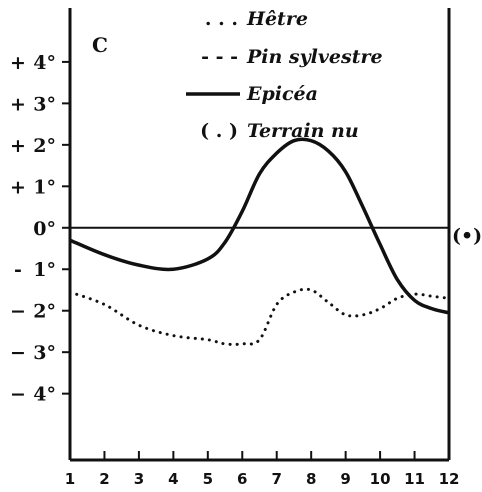 The height and width of the screenshot is (492, 482). What do you see at coordinates (277, 479) in the screenshot?
I see `x-tick-label: 7` at bounding box center [277, 479].